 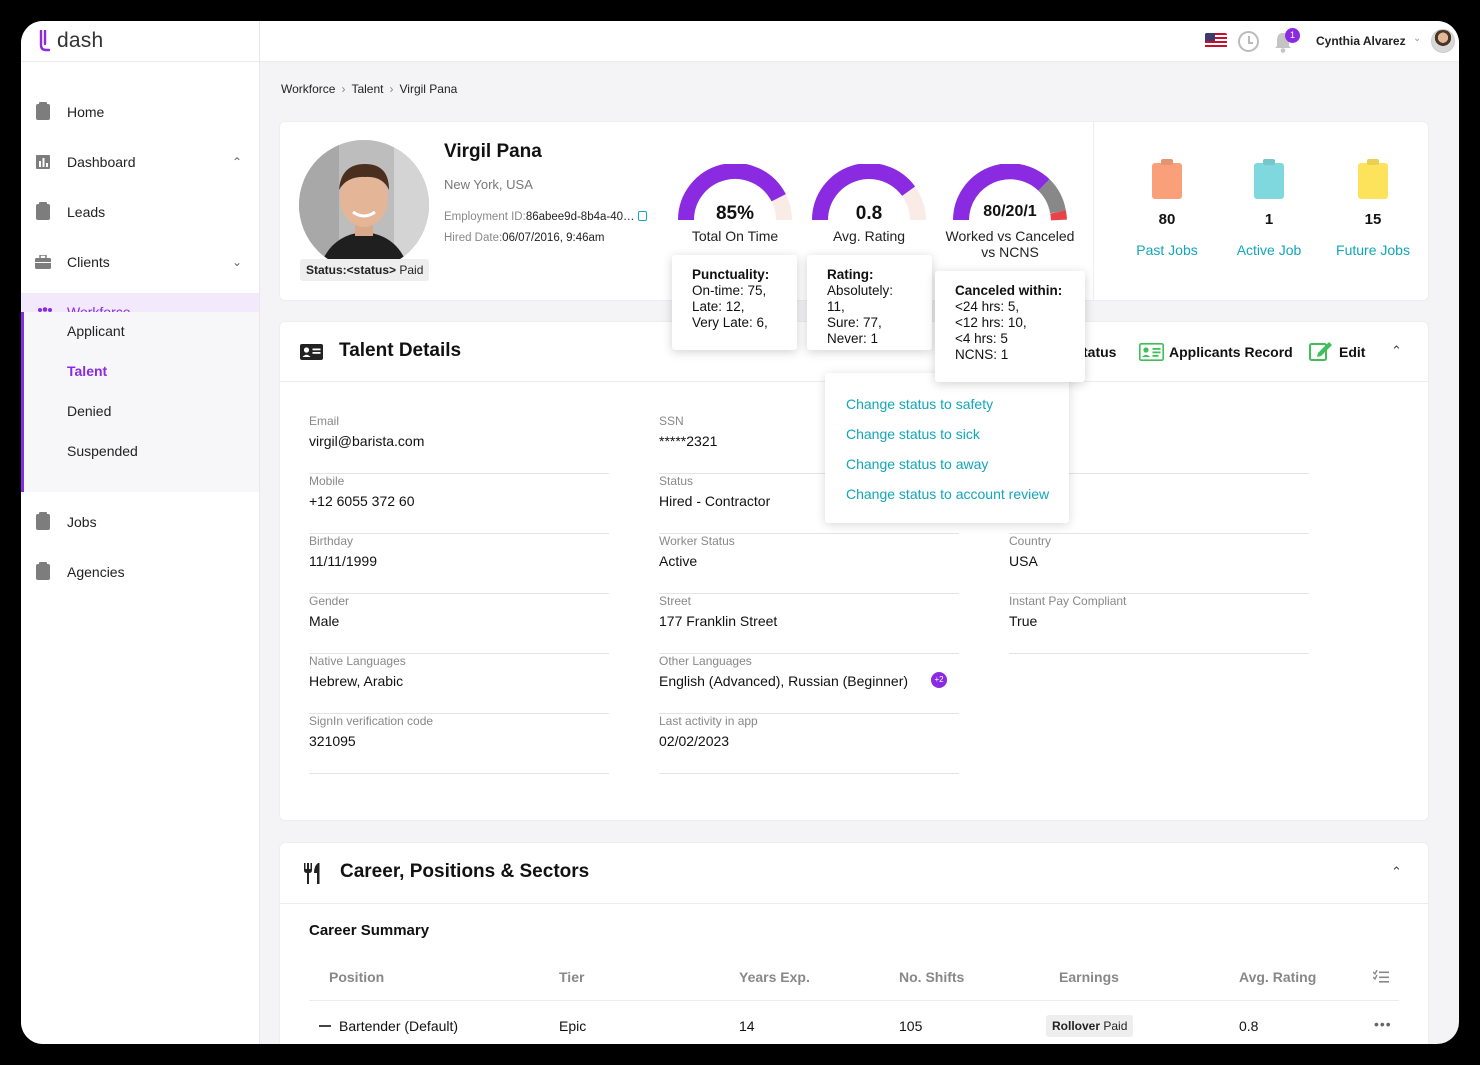 I want to click on future-jobs-count: 15, so click(x=1373, y=219).